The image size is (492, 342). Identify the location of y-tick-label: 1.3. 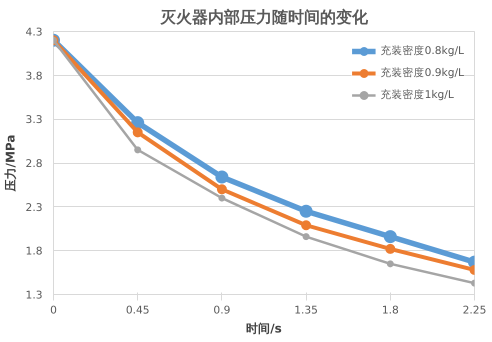
(34, 295).